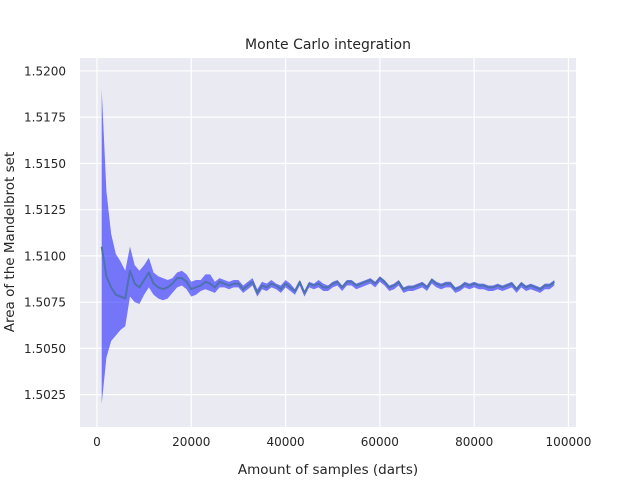 This screenshot has width=640, height=480. I want to click on y-tick-label: 1.5150, so click(45, 164).